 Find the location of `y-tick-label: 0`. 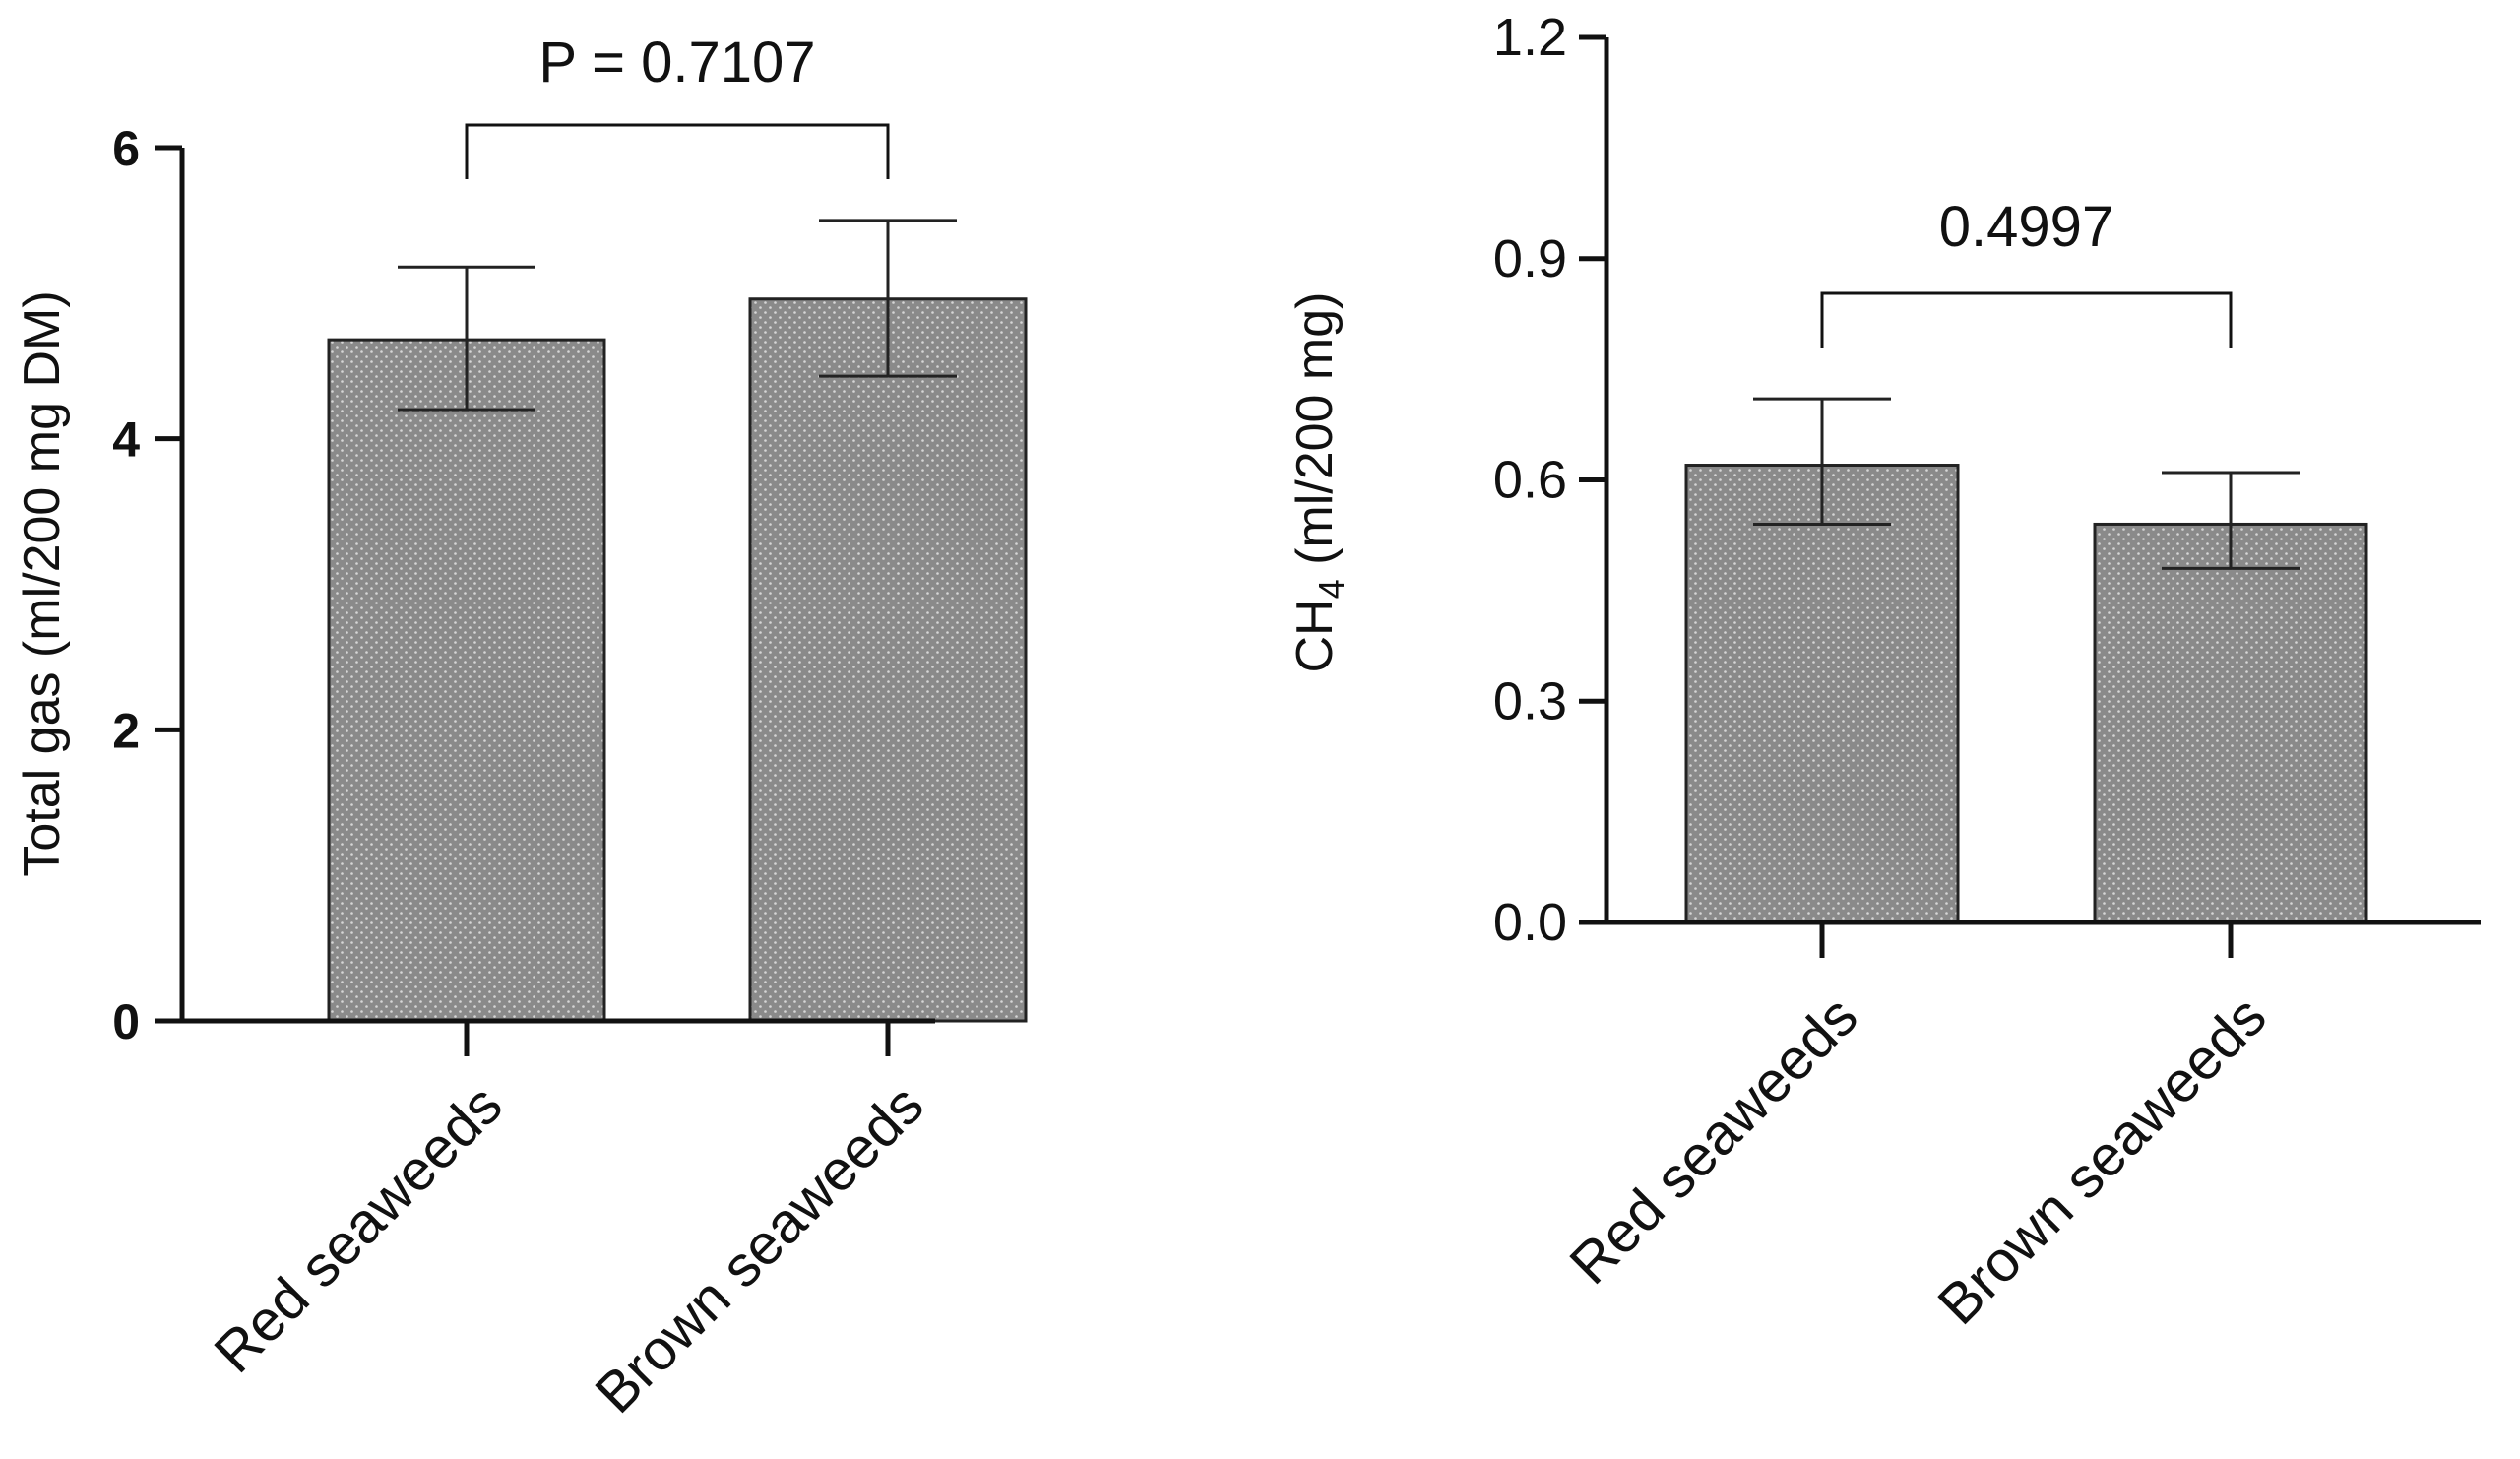

y-tick-label: 0 is located at coordinates (126, 1021).